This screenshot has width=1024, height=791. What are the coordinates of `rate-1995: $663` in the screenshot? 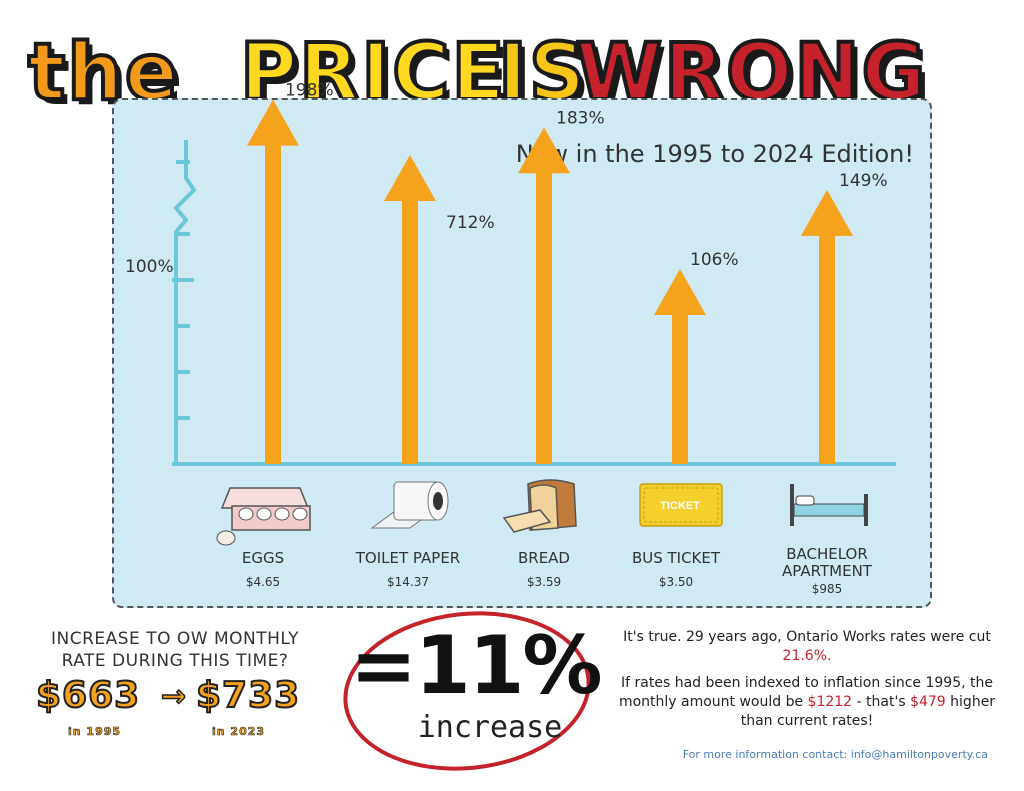 It's located at (88, 695).